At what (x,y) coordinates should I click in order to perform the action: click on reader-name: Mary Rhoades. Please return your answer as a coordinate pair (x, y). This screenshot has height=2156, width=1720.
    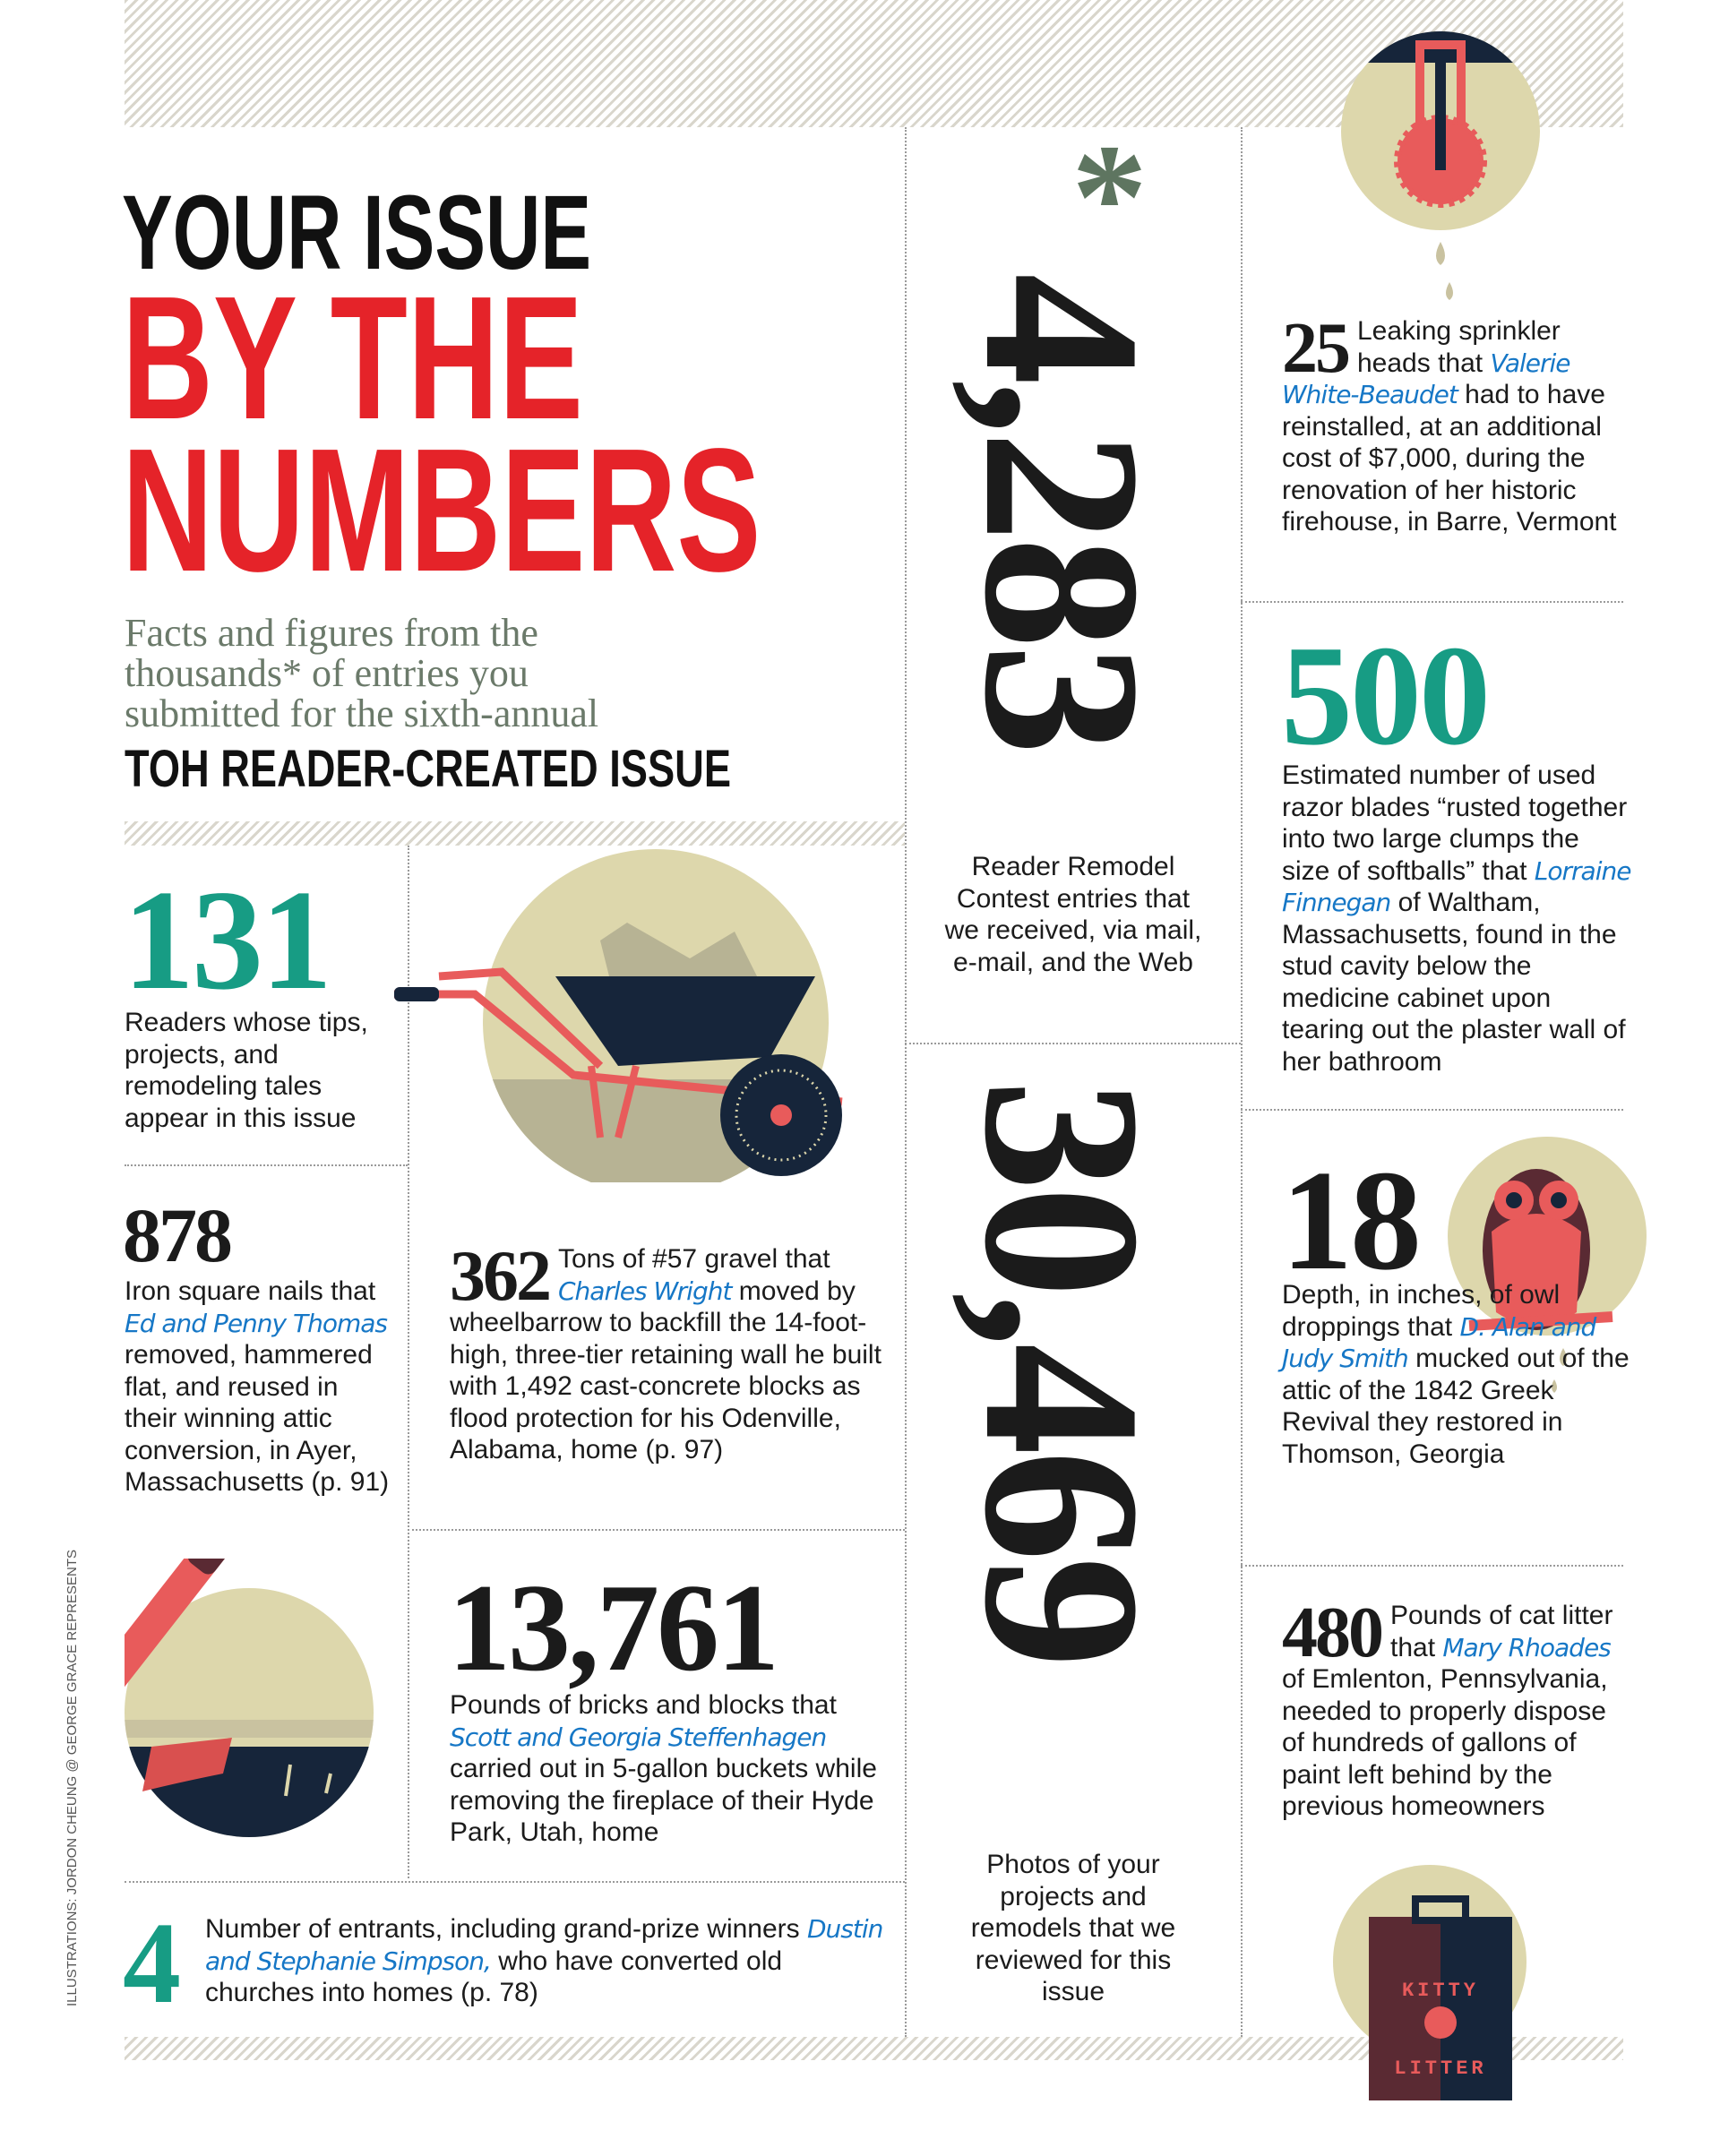
    Looking at the image, I should click on (1526, 1647).